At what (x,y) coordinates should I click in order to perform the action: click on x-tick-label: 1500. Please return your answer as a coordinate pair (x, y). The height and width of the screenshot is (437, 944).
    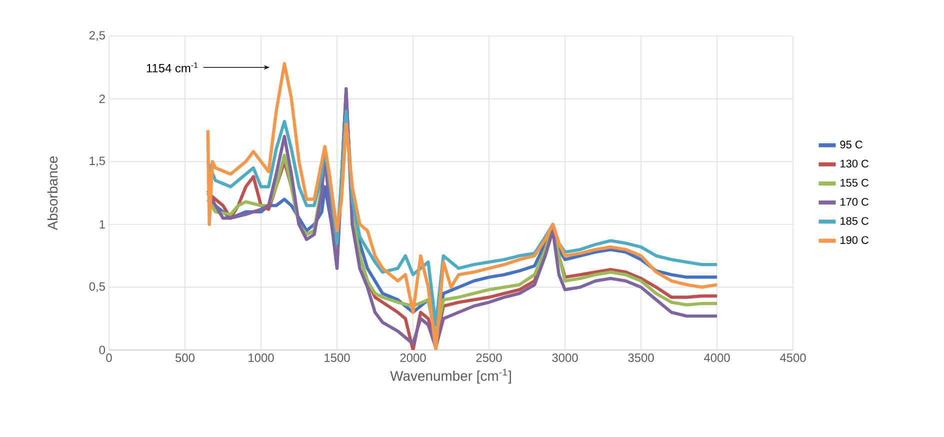
    Looking at the image, I should click on (337, 358).